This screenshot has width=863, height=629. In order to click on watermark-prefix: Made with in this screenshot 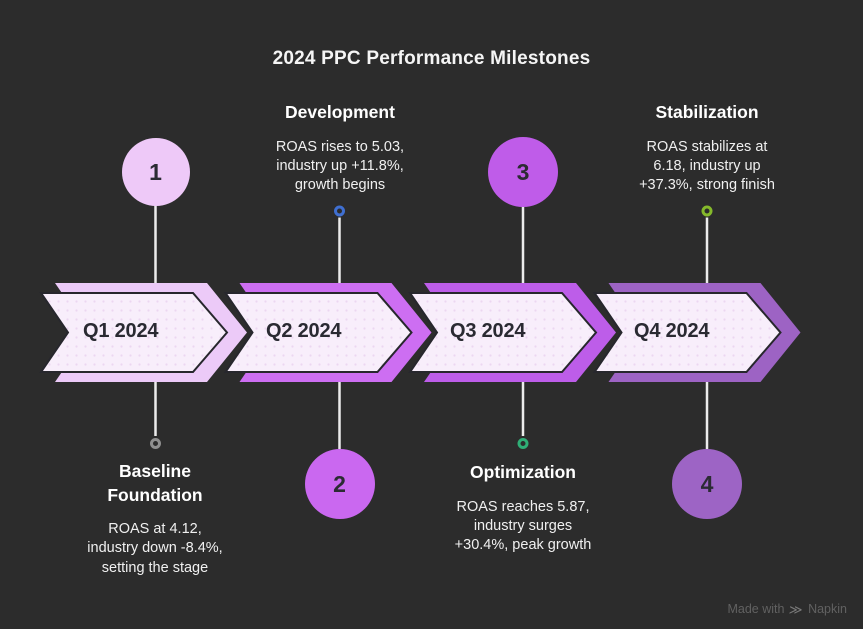, I will do `click(756, 609)`.